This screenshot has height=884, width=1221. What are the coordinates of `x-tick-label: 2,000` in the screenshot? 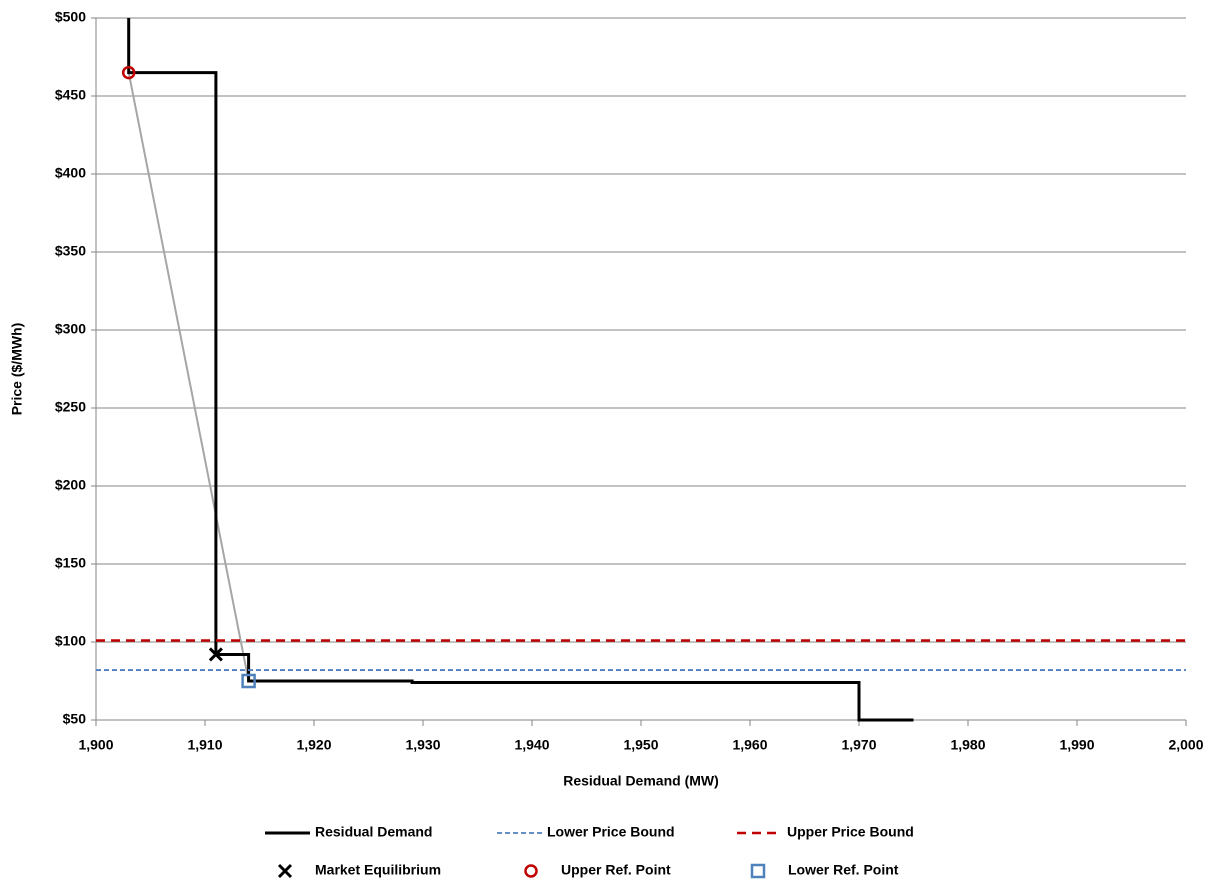 It's located at (1185, 745).